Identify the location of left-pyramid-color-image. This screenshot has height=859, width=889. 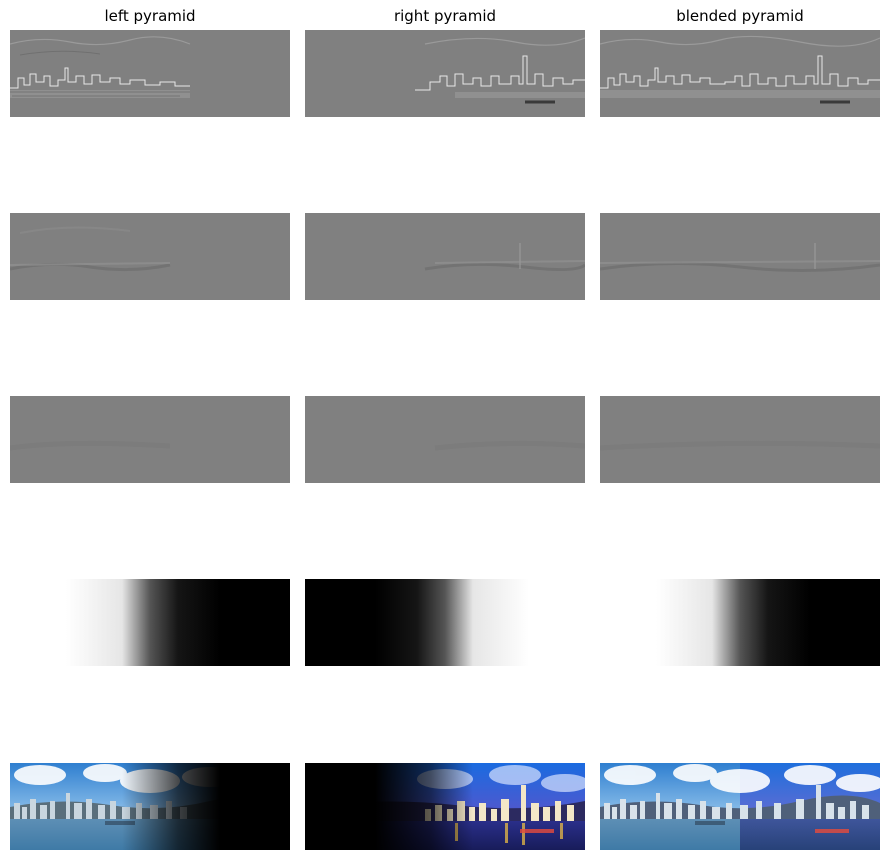
(150, 806).